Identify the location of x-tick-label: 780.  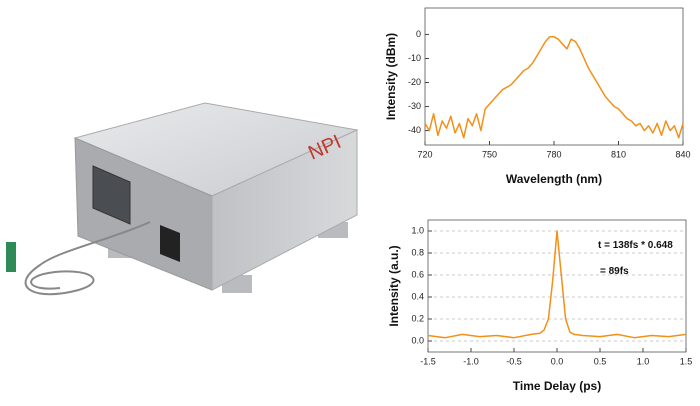
(553, 154).